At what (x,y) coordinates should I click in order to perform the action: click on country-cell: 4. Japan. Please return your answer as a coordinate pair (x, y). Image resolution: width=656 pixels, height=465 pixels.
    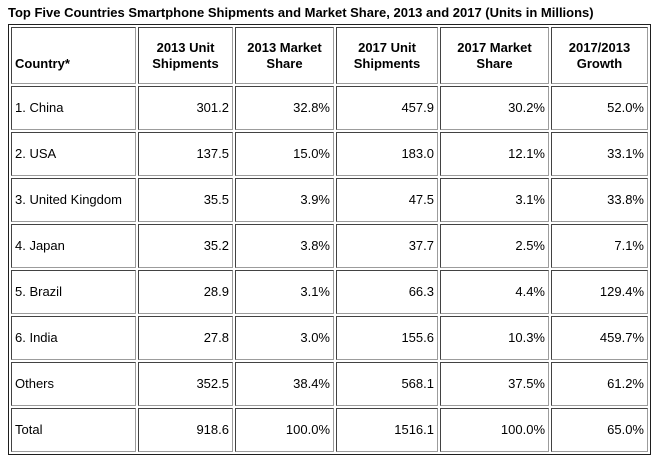
    Looking at the image, I should click on (73, 246).